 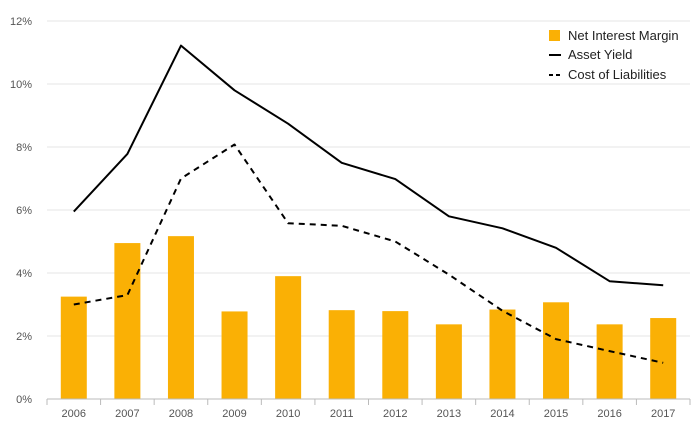 What do you see at coordinates (502, 414) in the screenshot?
I see `x-tick-label: 2014` at bounding box center [502, 414].